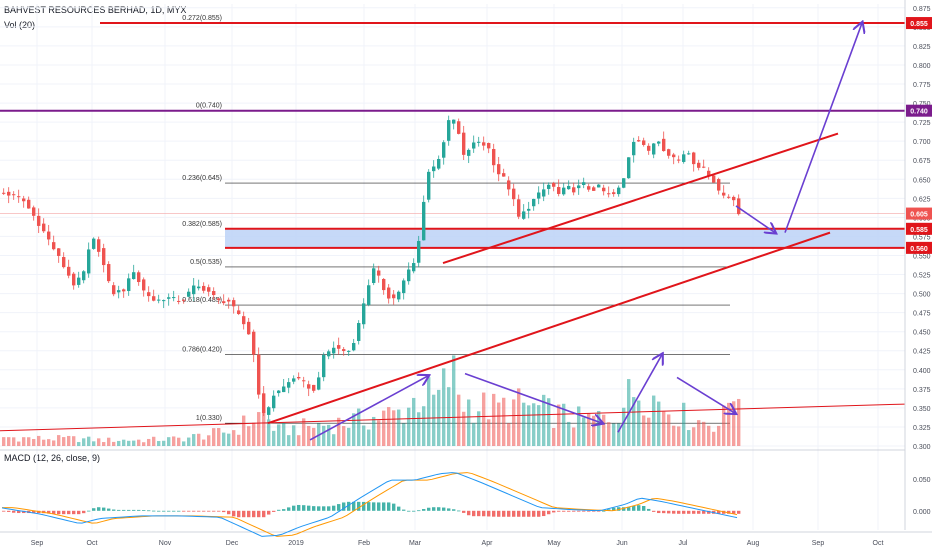  I want to click on price-tick-label: 0.425, so click(922, 352).